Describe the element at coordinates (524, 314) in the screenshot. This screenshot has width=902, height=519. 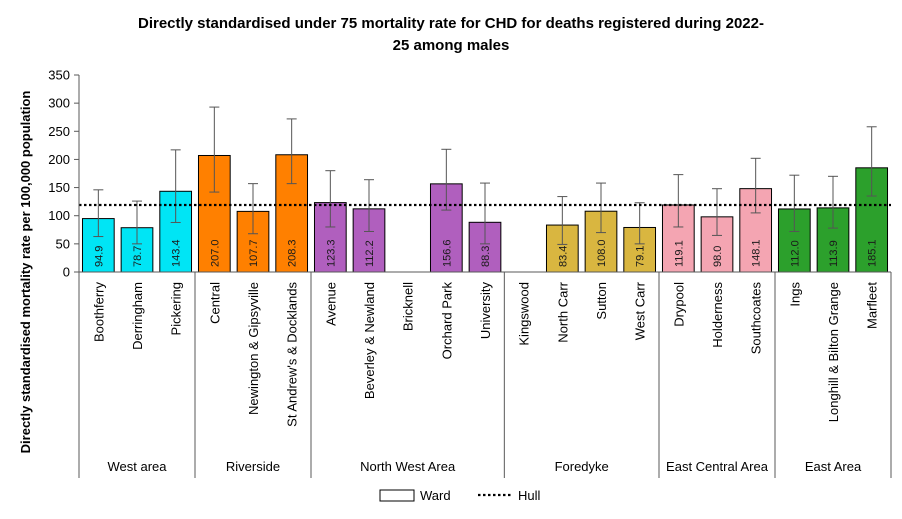
I see `x-category-label: Kingswood` at that location.